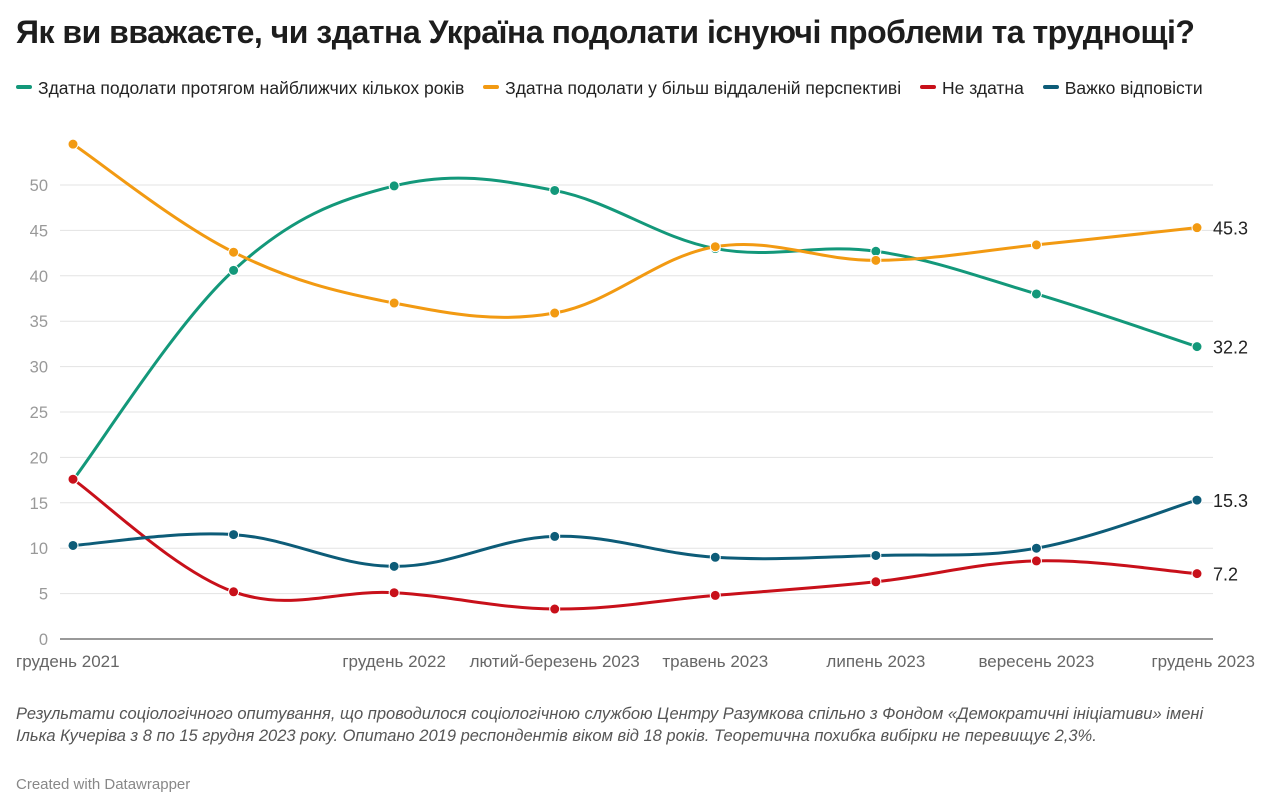 This screenshot has width=1280, height=812. Describe the element at coordinates (1230, 229) in the screenshot. I see `end-value-label: 45.3` at that location.